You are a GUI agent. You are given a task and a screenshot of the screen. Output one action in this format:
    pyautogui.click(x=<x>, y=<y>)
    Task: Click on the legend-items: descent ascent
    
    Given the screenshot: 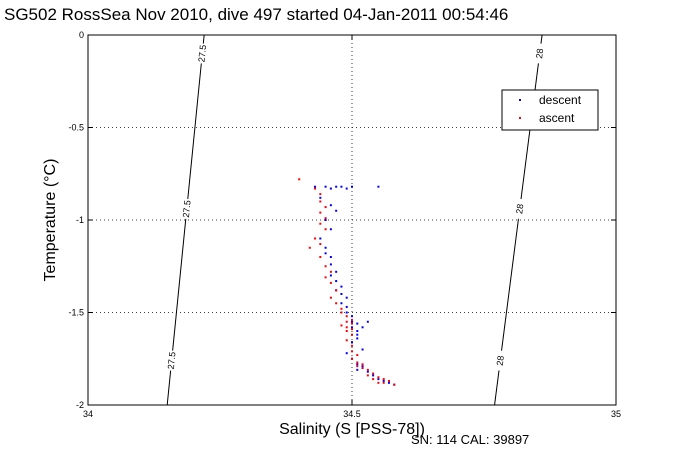 What is the action you would take?
    pyautogui.click(x=550, y=109)
    